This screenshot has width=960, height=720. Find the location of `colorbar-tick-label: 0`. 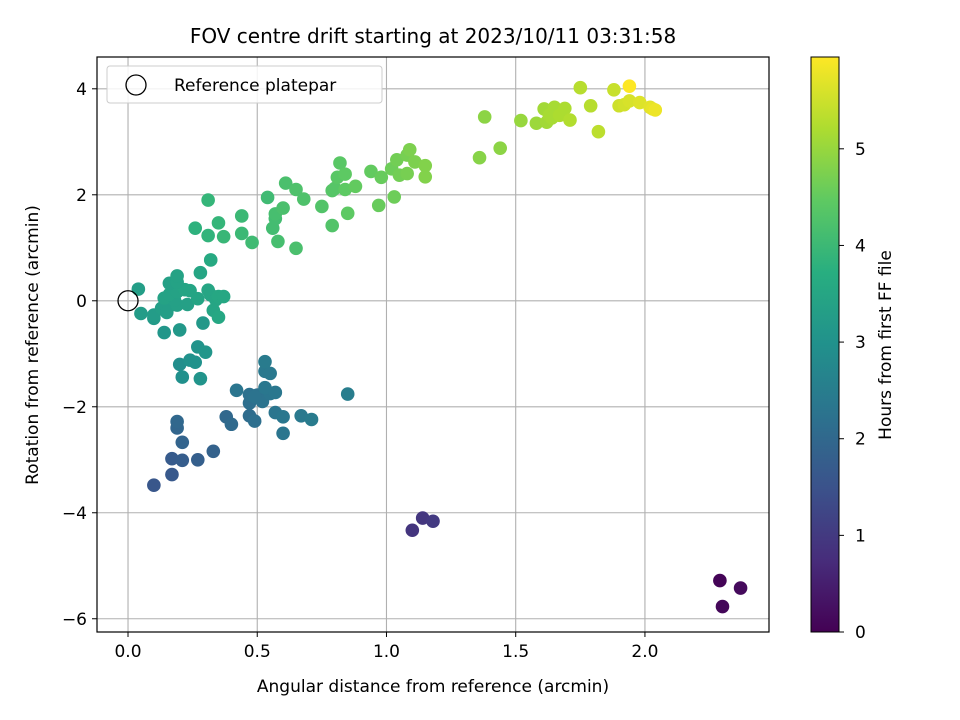

colorbar-tick-label: 0 is located at coordinates (860, 633).